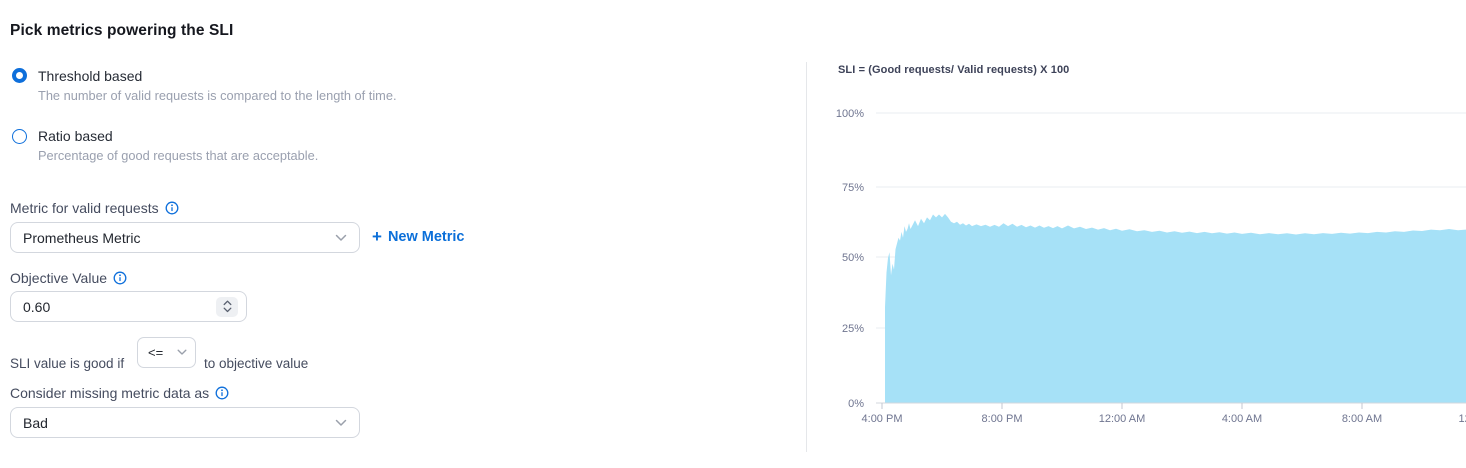 The height and width of the screenshot is (468, 1466). I want to click on x-axis-label: 8:00 AM, so click(1362, 419).